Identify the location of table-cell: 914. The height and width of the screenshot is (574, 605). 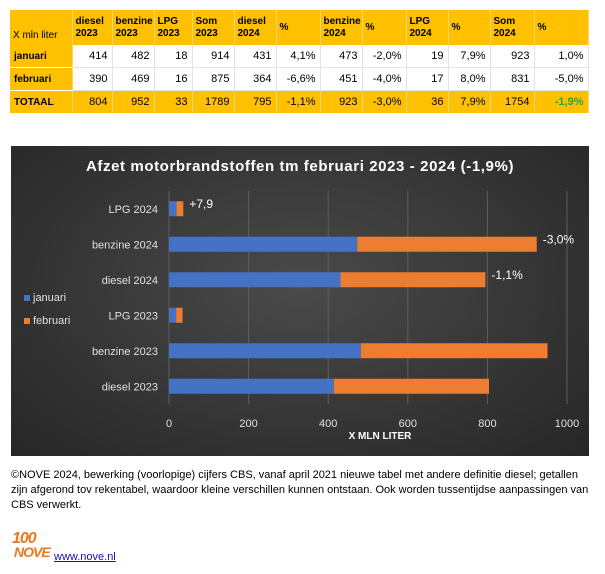
(213, 56).